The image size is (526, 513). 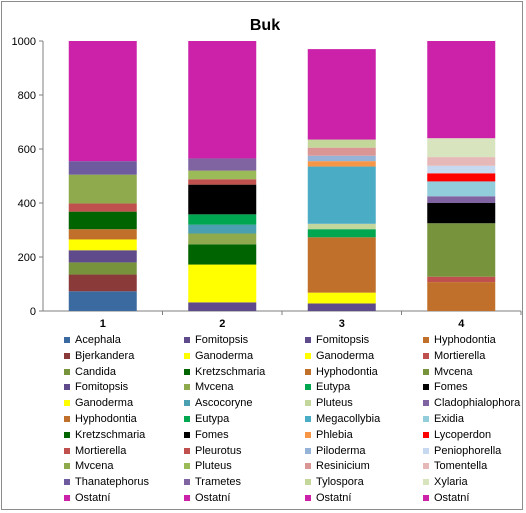 What do you see at coordinates (265, 25) in the screenshot?
I see `chart-title: Buk` at bounding box center [265, 25].